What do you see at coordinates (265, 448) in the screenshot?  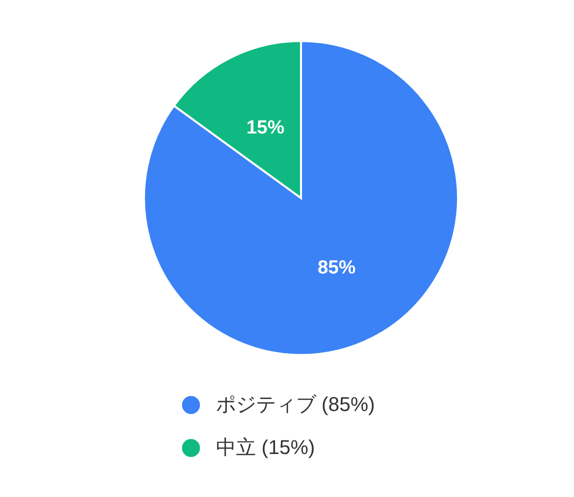 I see `legend-label: 中立 (15%)` at bounding box center [265, 448].